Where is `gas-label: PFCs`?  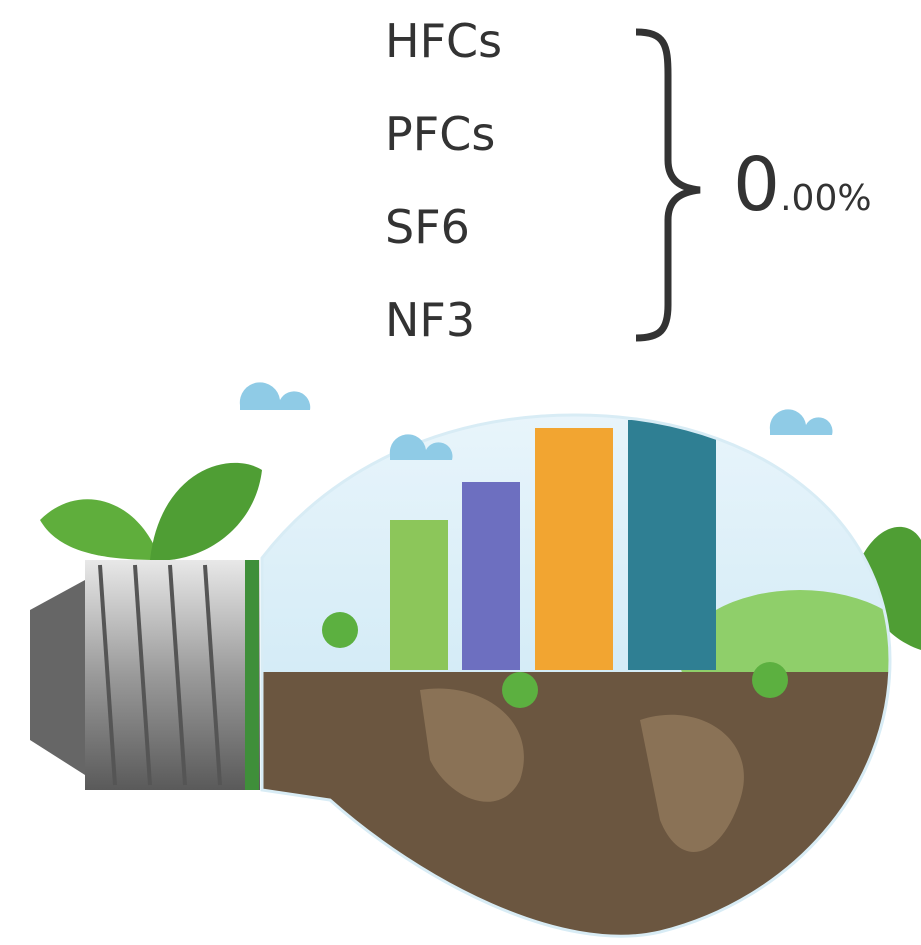 gas-label: PFCs is located at coordinates (440, 134).